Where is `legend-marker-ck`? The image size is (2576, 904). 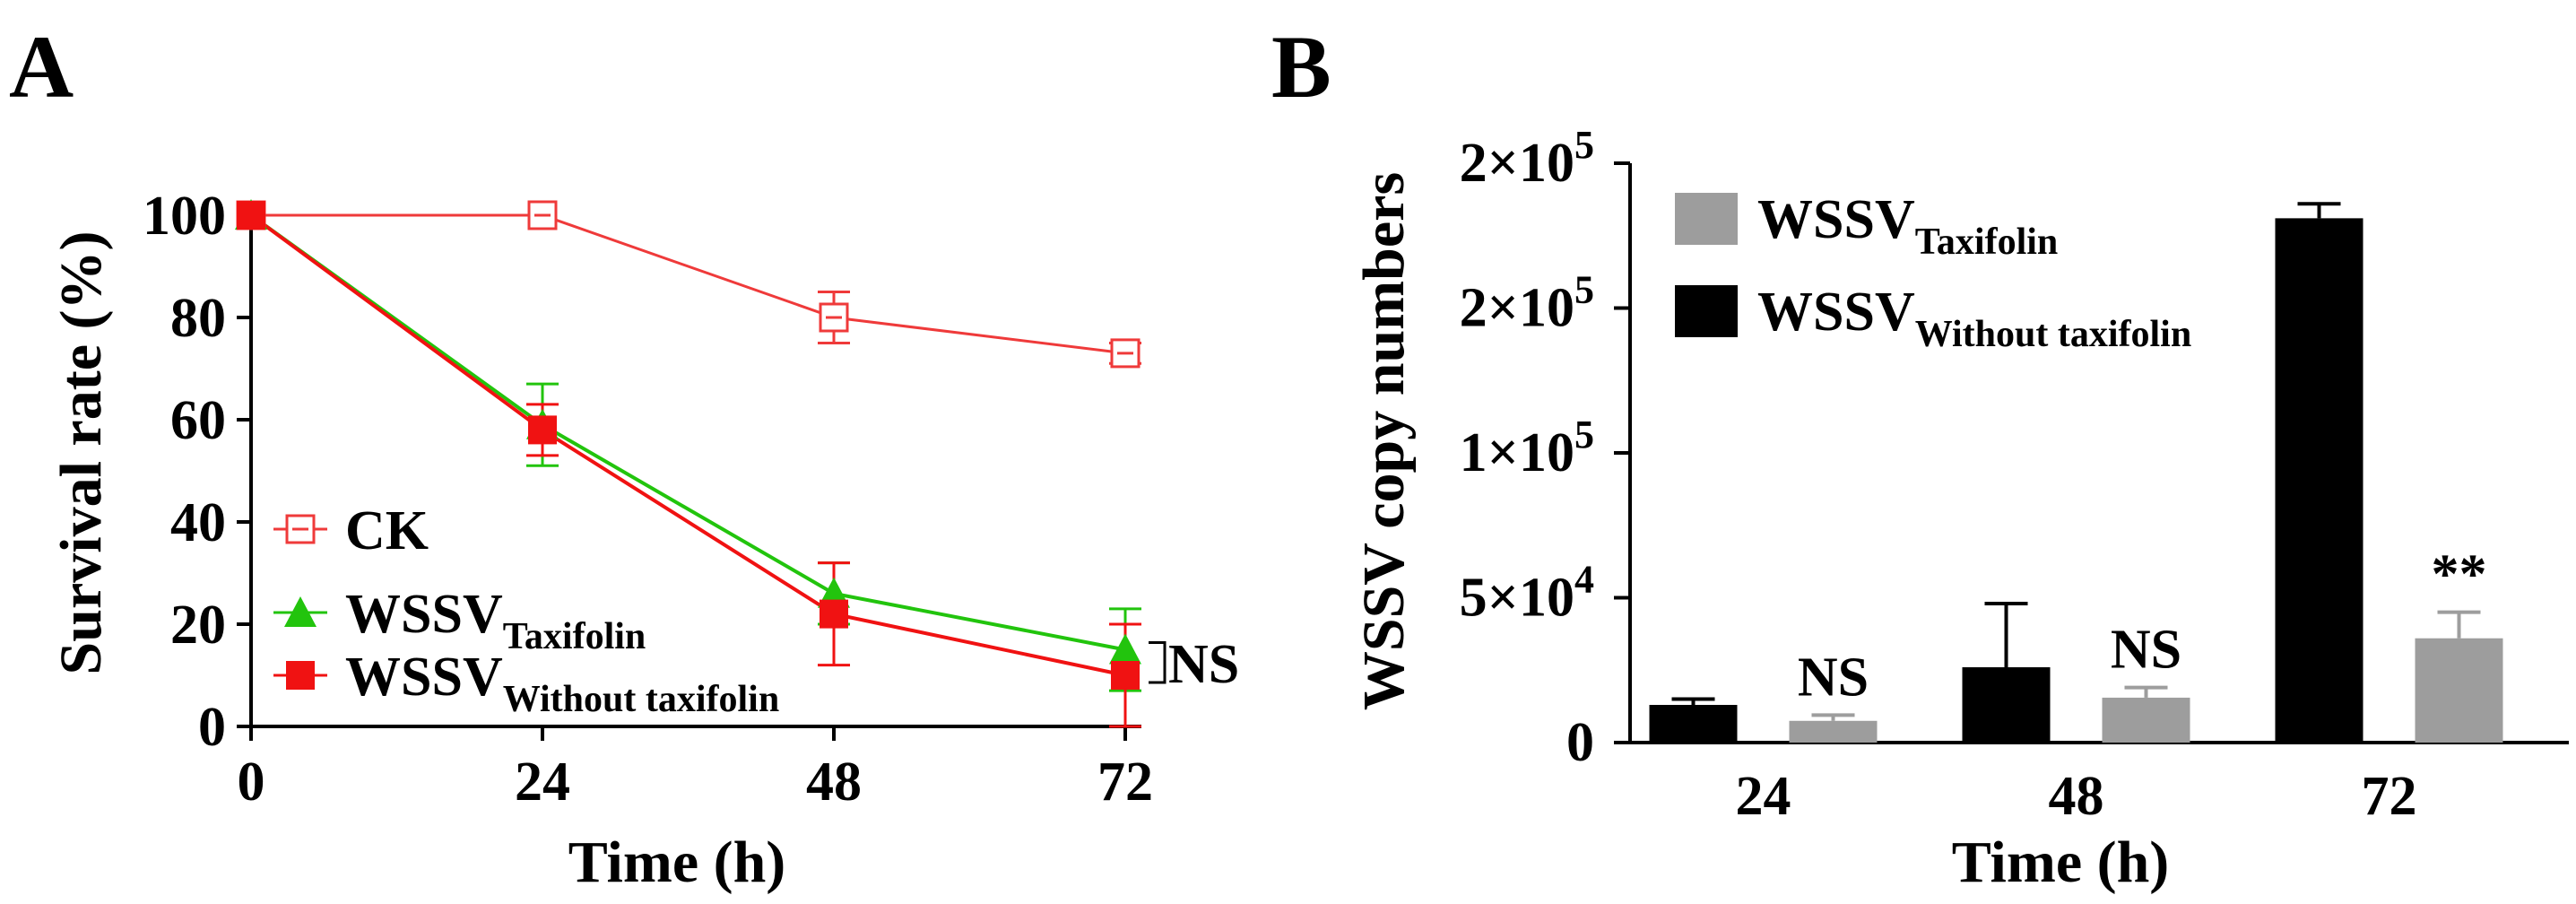 legend-marker-ck is located at coordinates (300, 529).